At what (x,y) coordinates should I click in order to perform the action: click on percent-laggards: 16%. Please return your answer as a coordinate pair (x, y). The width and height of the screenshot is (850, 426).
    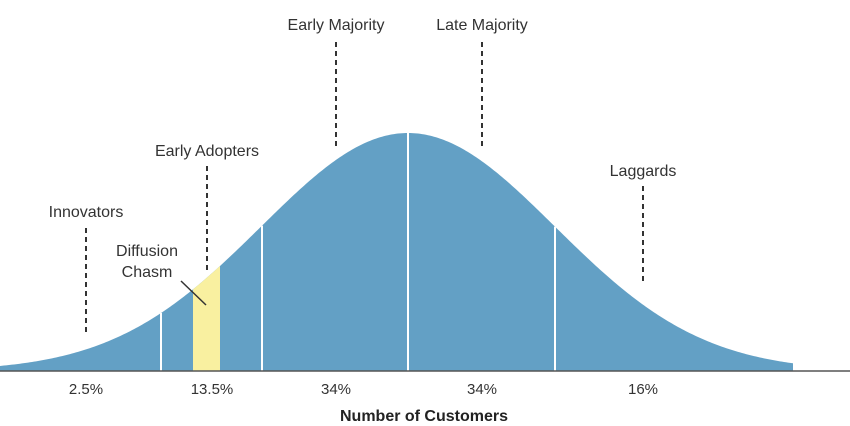
    Looking at the image, I should click on (643, 389).